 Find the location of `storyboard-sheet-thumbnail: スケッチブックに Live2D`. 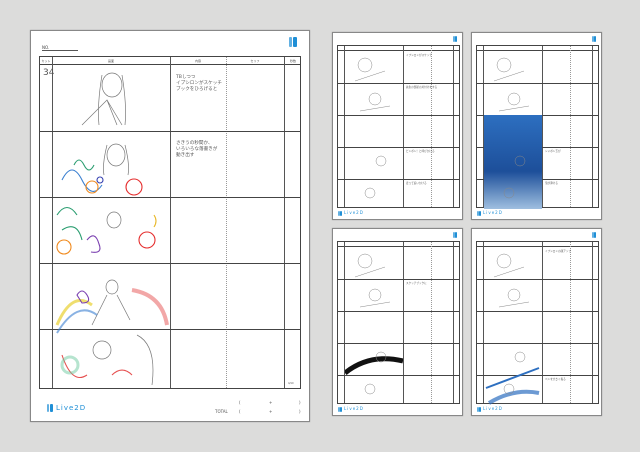

storyboard-sheet-thumbnail: スケッチブックに Live2D is located at coordinates (397, 322).